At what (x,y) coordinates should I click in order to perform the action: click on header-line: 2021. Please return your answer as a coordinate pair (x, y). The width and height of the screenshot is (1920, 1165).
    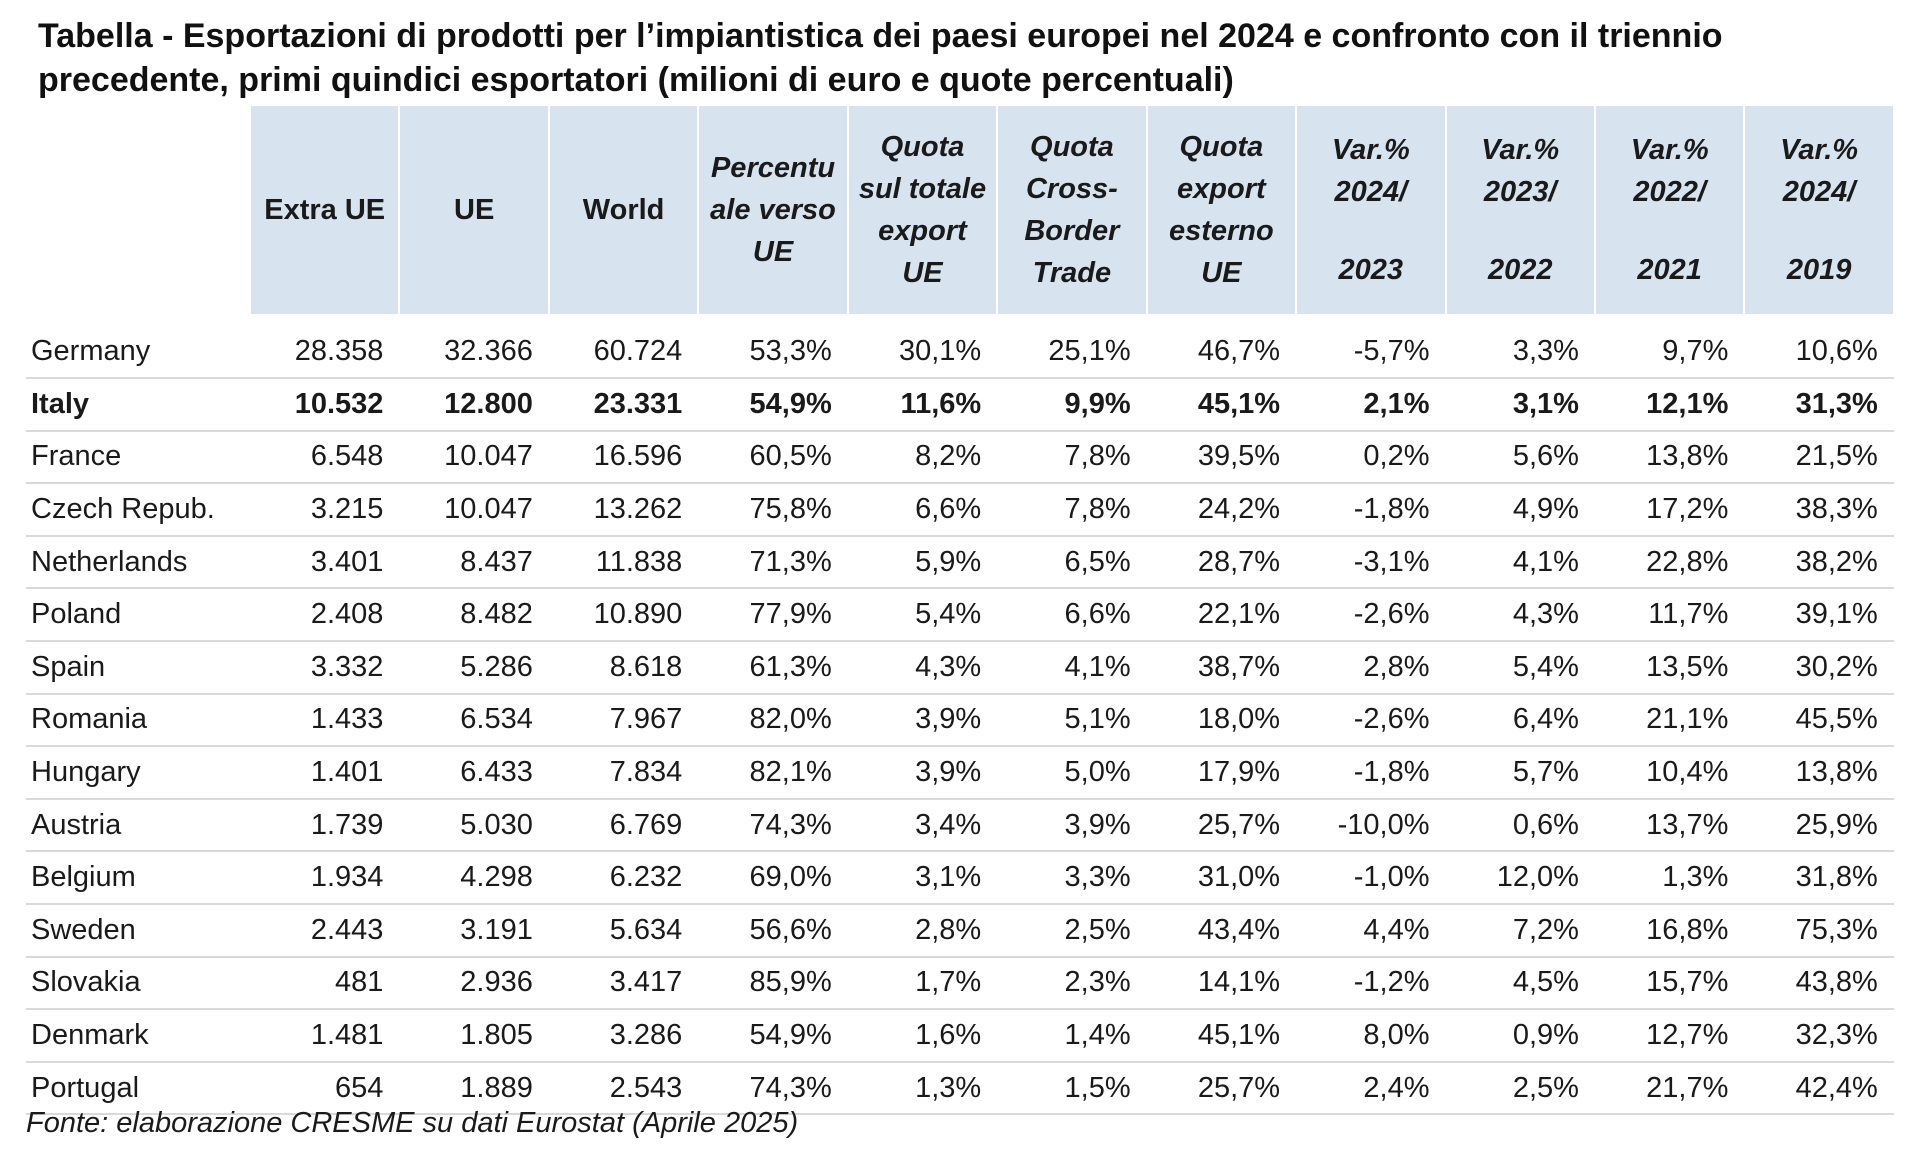
    Looking at the image, I should click on (1669, 270).